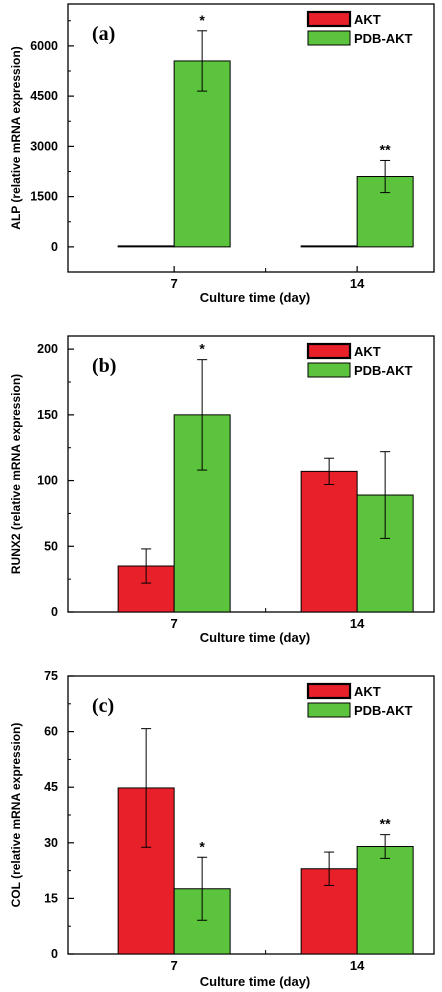 The image size is (442, 992). I want to click on panel-label: (c), so click(103, 706).